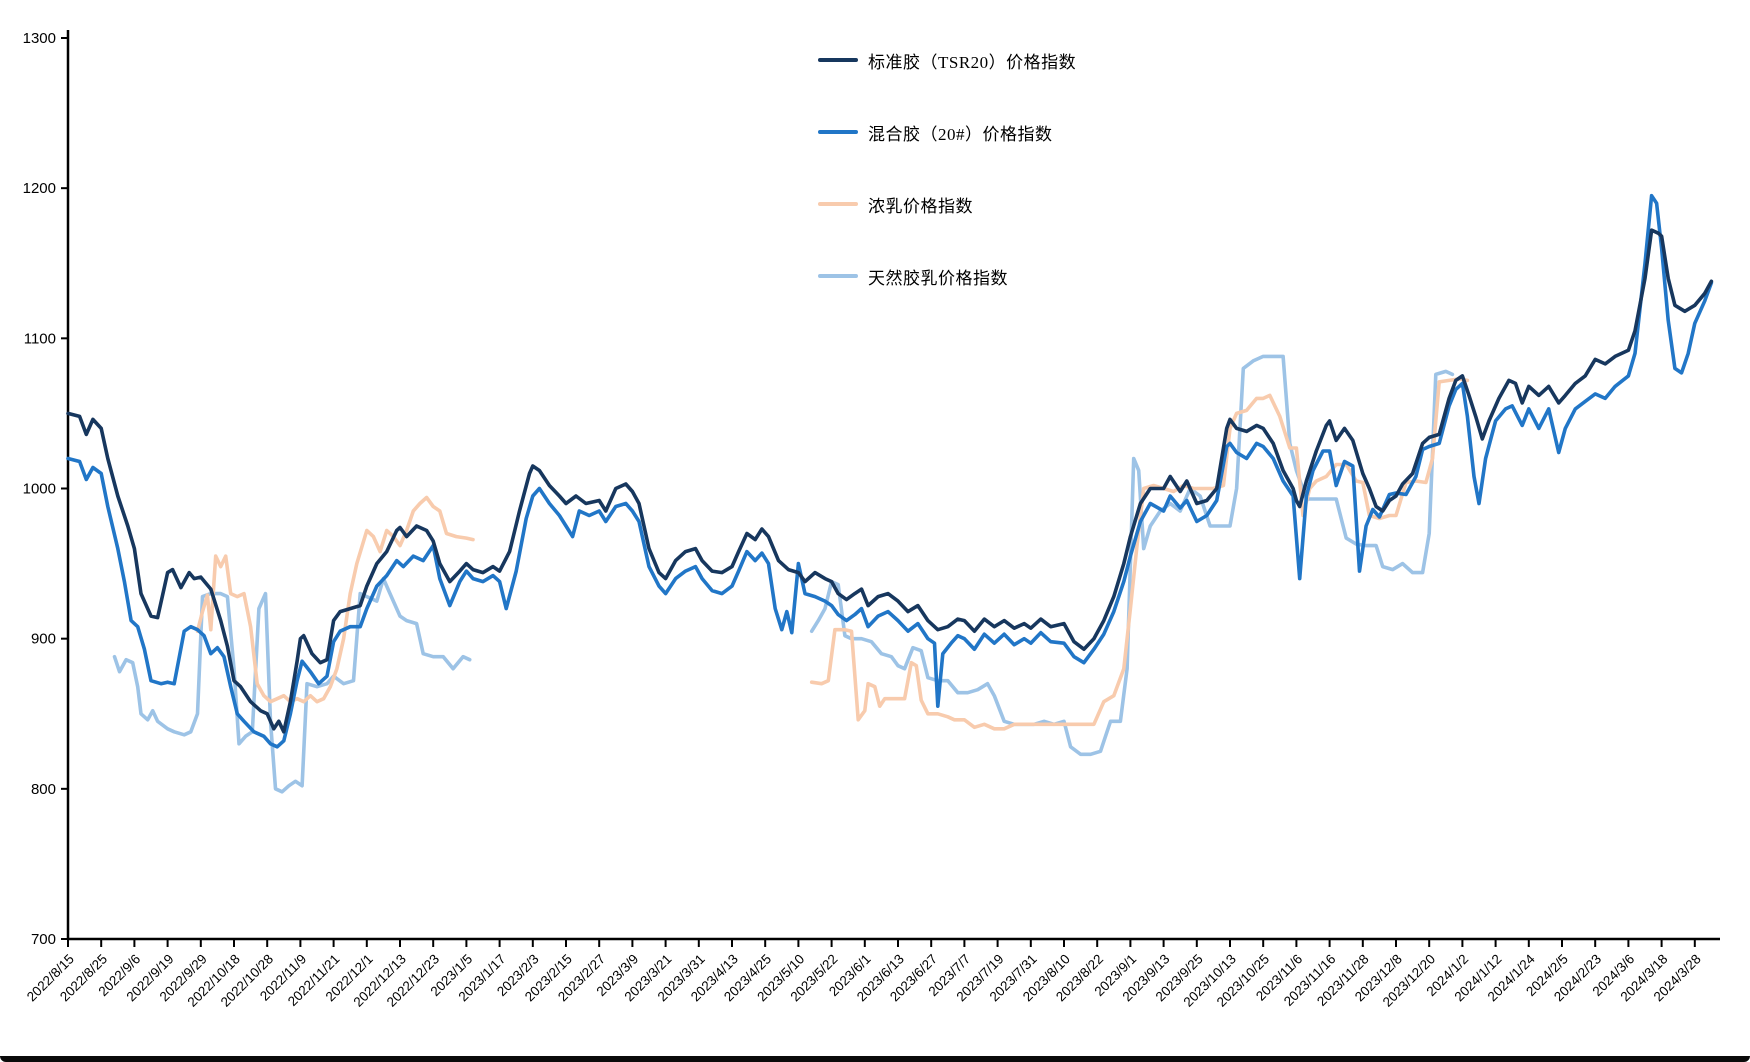  Describe the element at coordinates (39, 489) in the screenshot. I see `y-tick-label: 1000` at that location.